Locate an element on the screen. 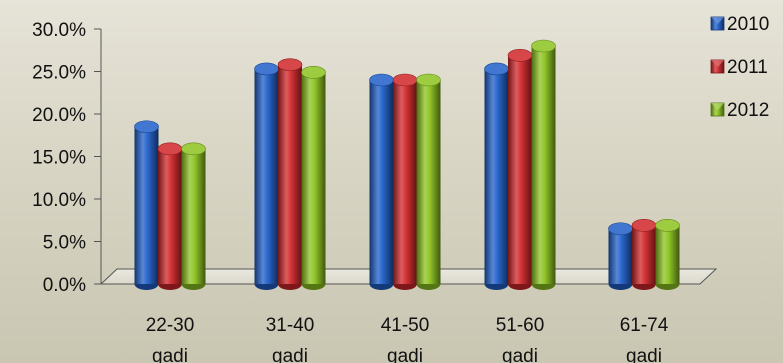 The width and height of the screenshot is (783, 363). x-category-label: 31-40 is located at coordinates (290, 325).